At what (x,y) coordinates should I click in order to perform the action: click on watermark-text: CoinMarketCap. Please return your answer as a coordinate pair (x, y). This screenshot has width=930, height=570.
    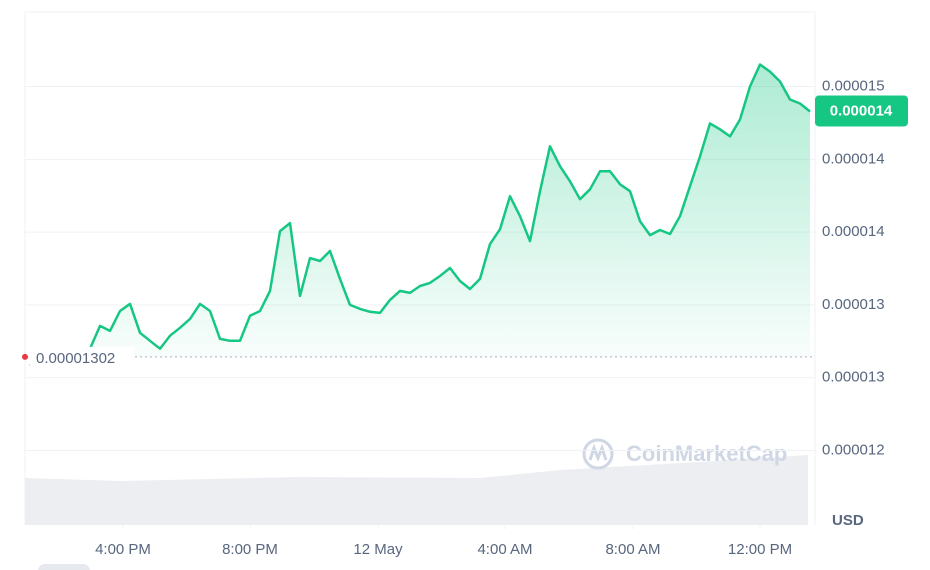
    Looking at the image, I should click on (706, 453).